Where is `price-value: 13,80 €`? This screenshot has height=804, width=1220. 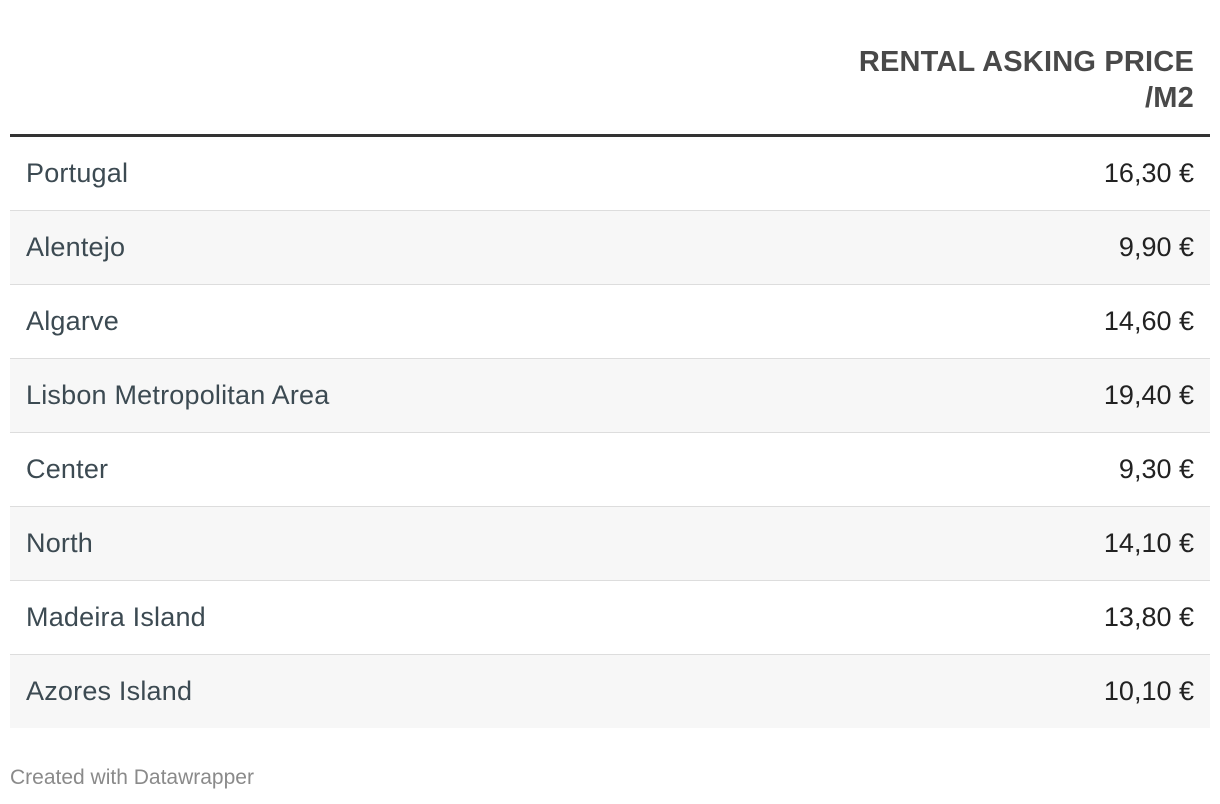 price-value: 13,80 € is located at coordinates (1148, 617).